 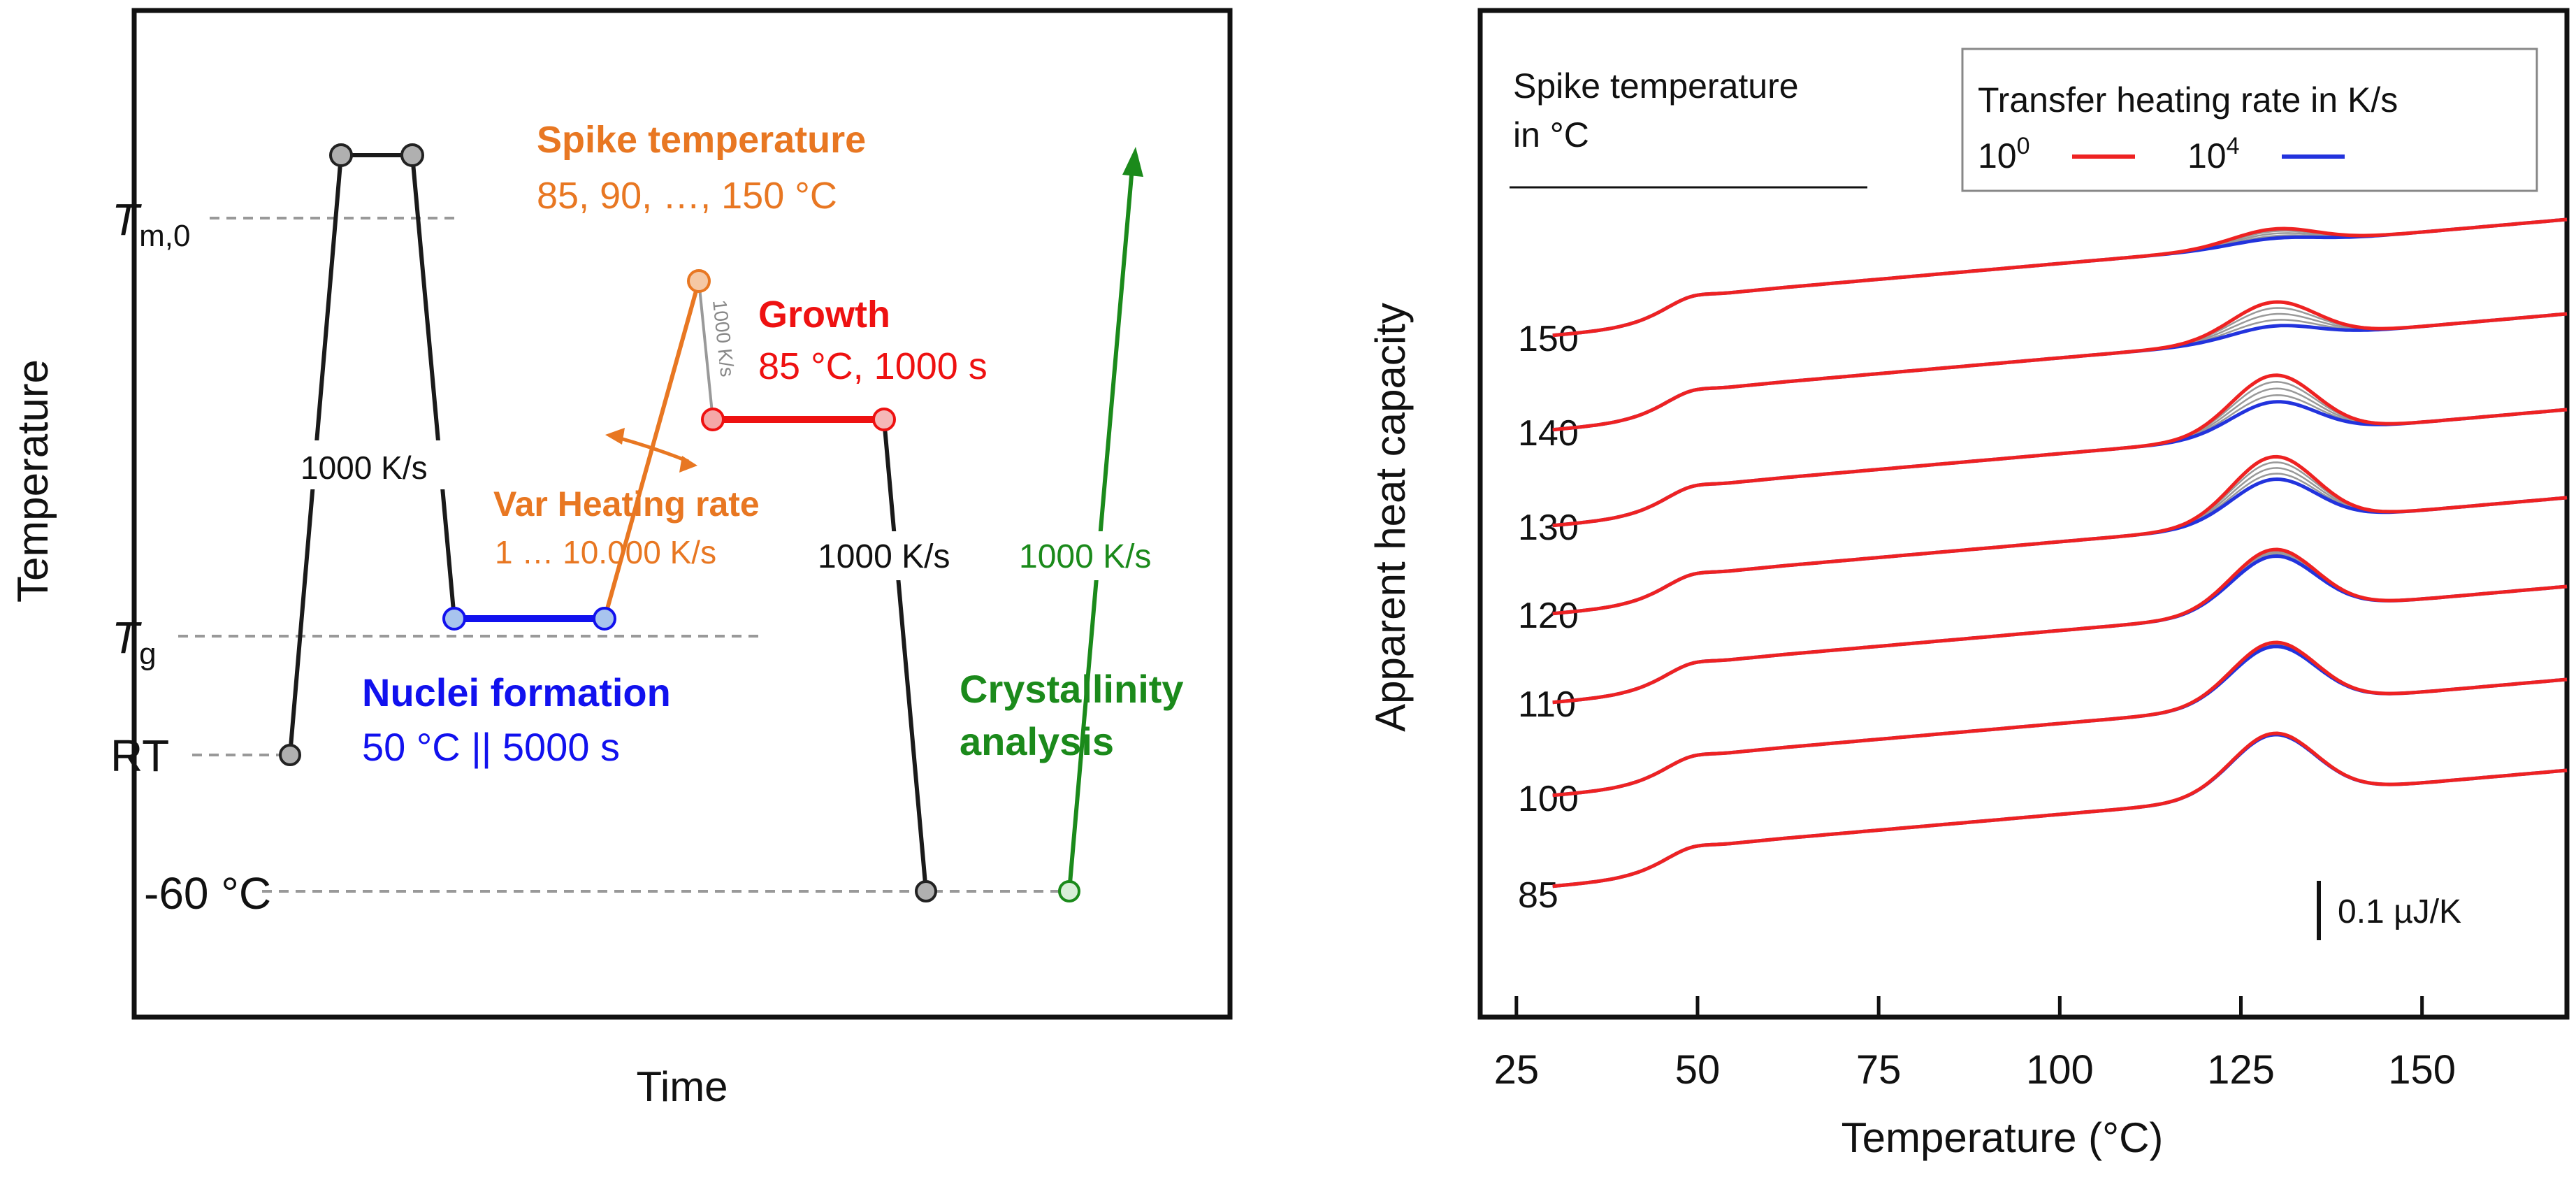 What do you see at coordinates (1548, 799) in the screenshot?
I see `curve-label-100: 100` at bounding box center [1548, 799].